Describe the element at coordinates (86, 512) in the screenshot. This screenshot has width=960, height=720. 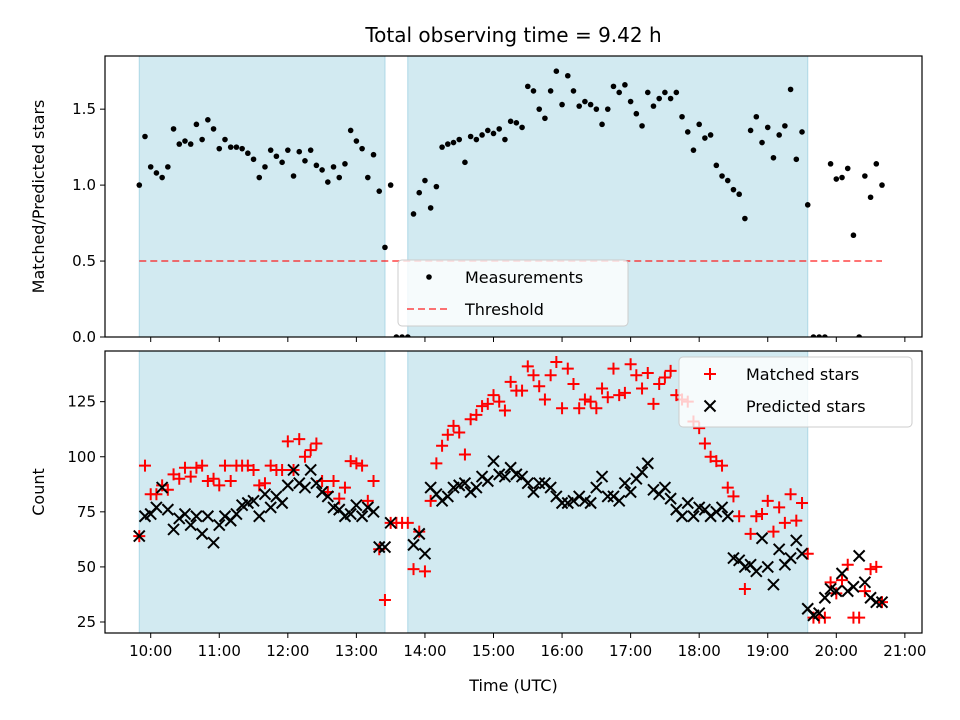
I see `y-tick-label: 75` at that location.